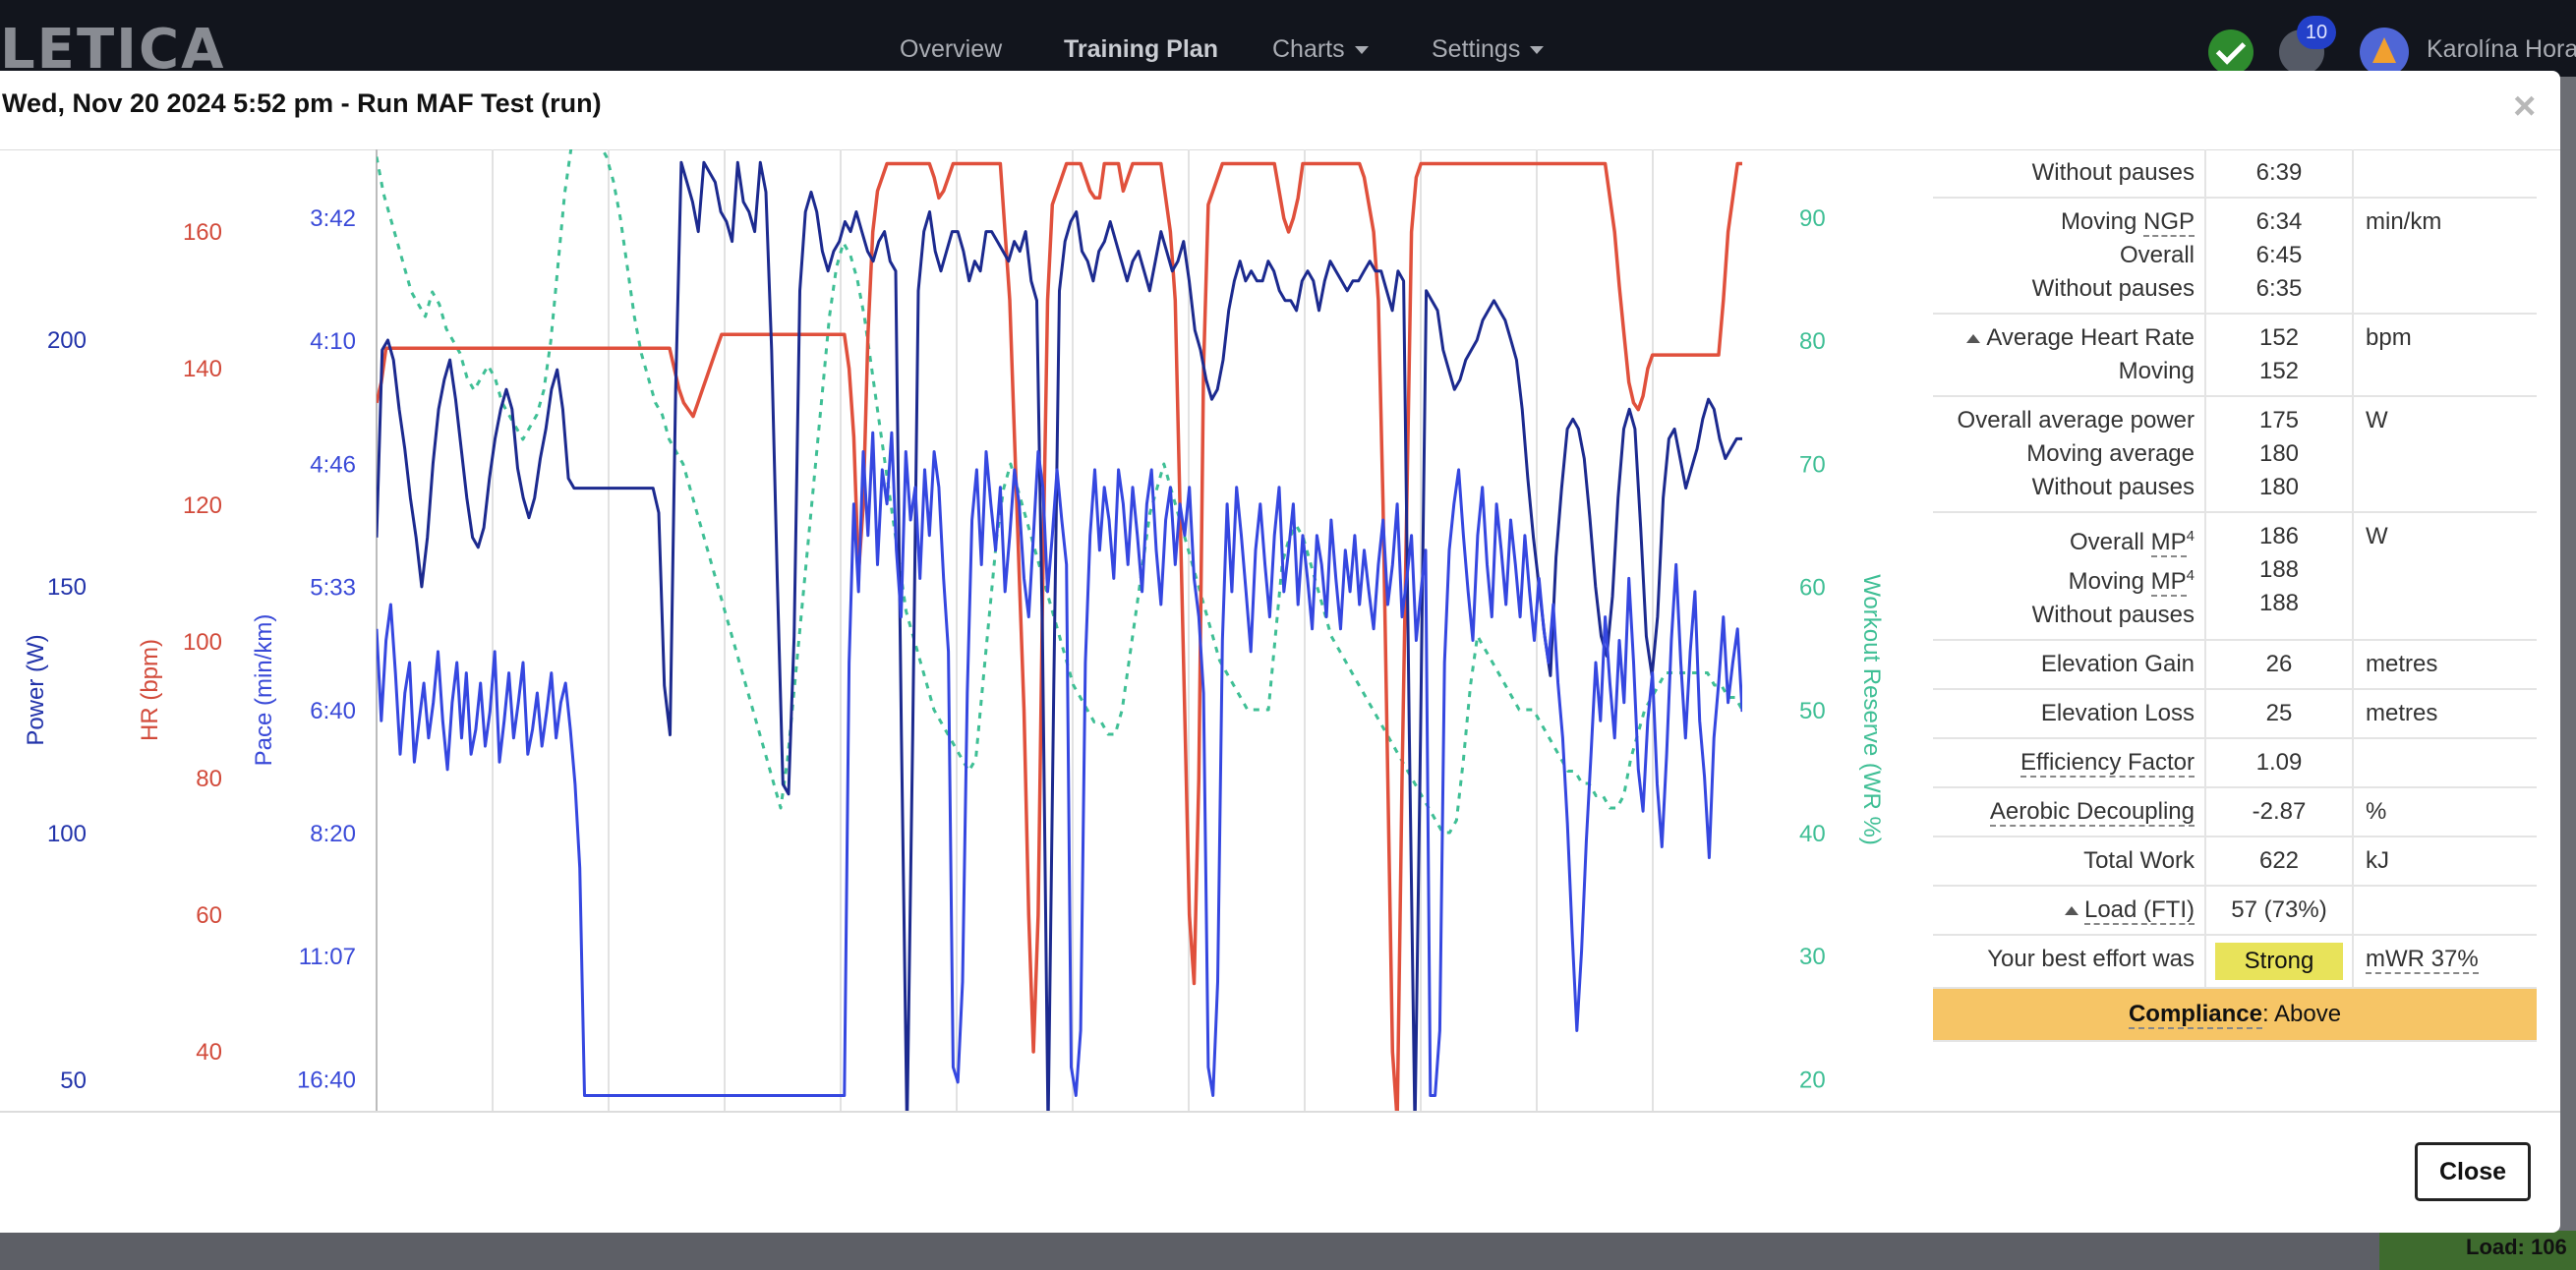  Describe the element at coordinates (202, 505) in the screenshot. I see `tick-label-hr: 120` at that location.